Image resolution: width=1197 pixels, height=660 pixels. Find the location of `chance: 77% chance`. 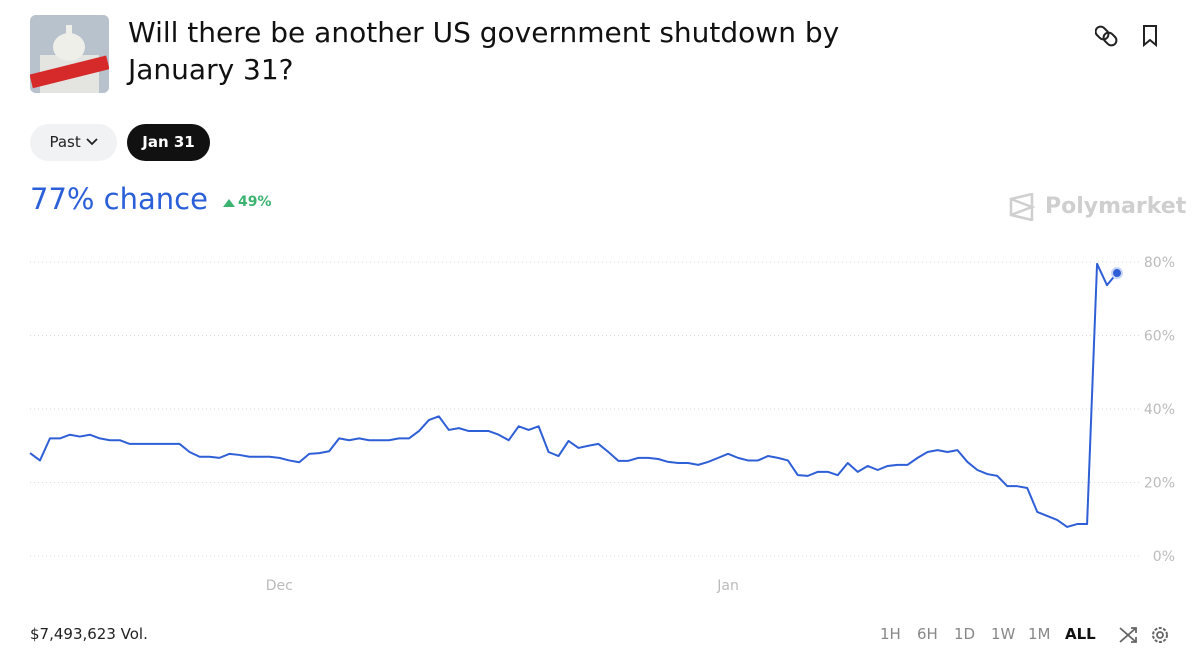

chance: 77% chance is located at coordinates (119, 199).